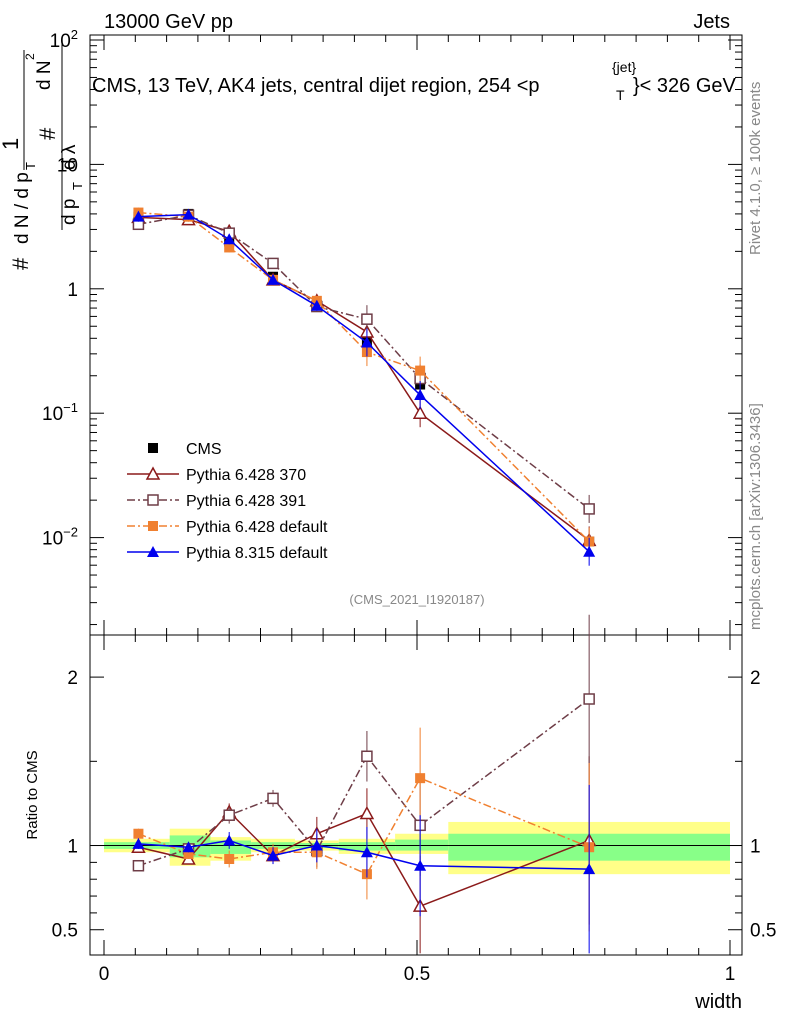  What do you see at coordinates (624, 67) in the screenshot?
I see `plot-title-sup: {jet}` at bounding box center [624, 67].